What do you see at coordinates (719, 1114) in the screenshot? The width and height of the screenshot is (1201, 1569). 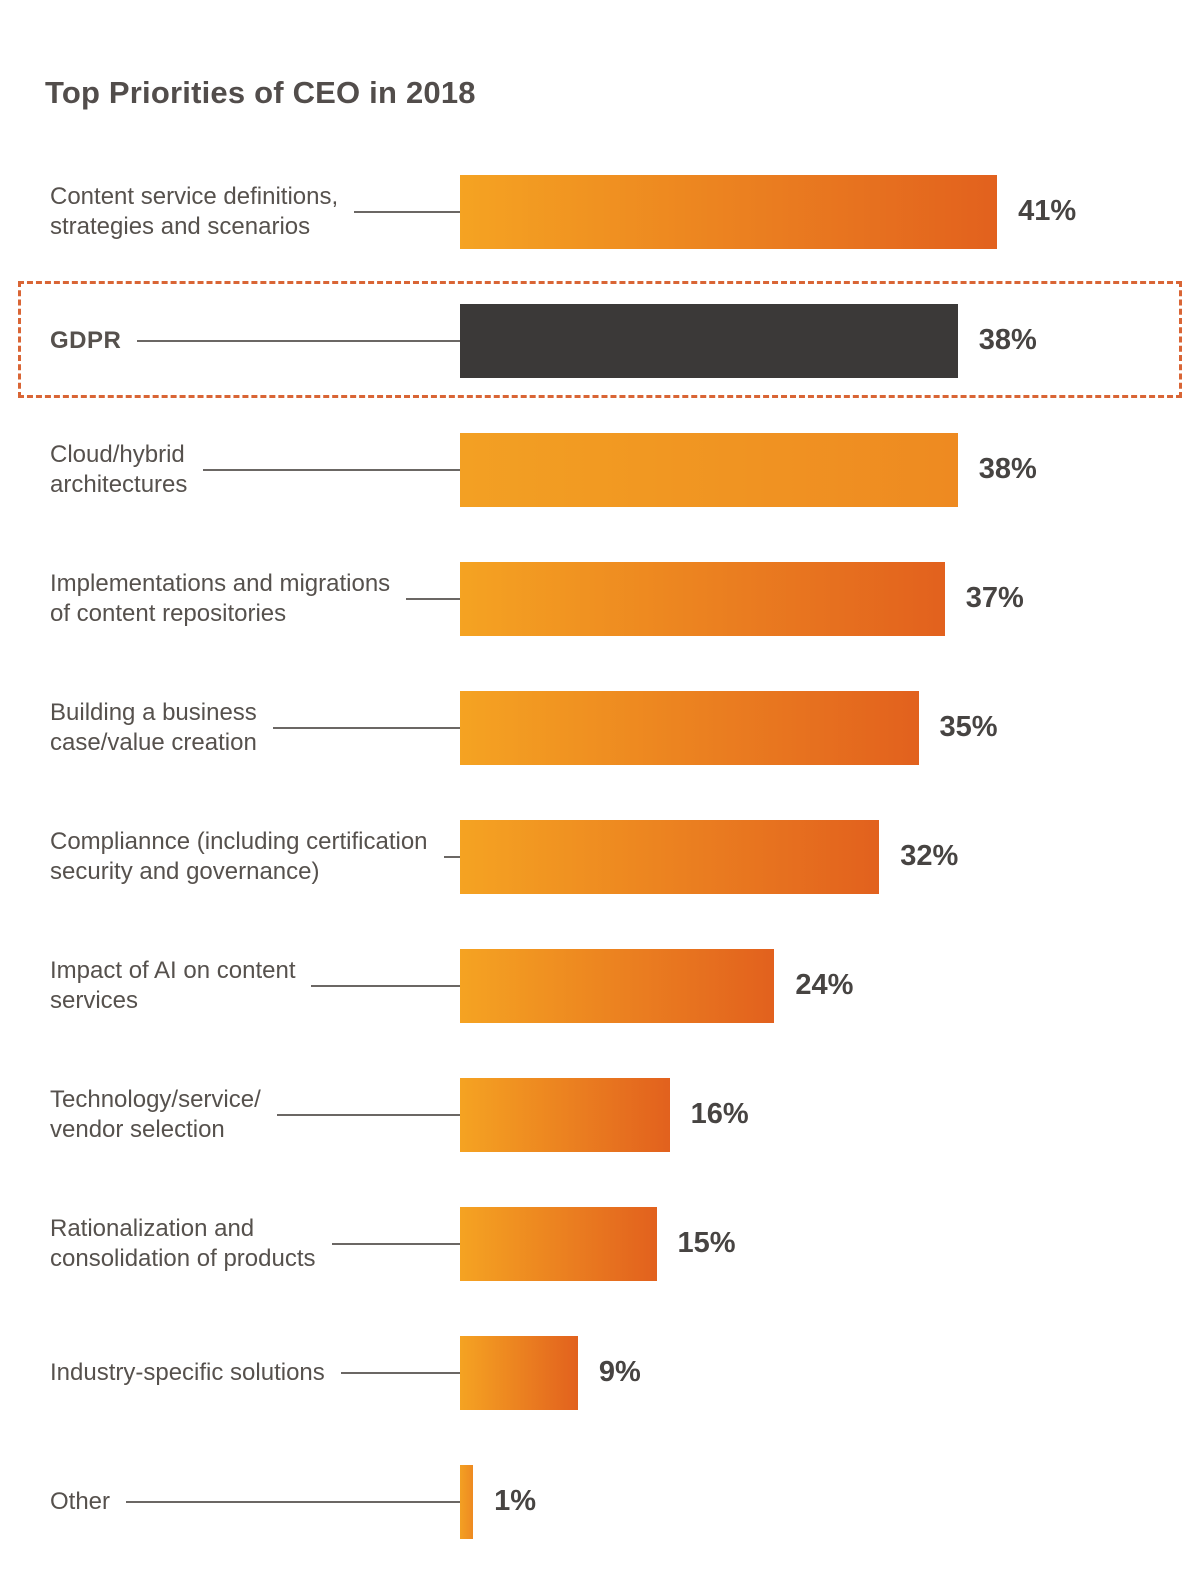 I see `bar-value: 16%` at bounding box center [719, 1114].